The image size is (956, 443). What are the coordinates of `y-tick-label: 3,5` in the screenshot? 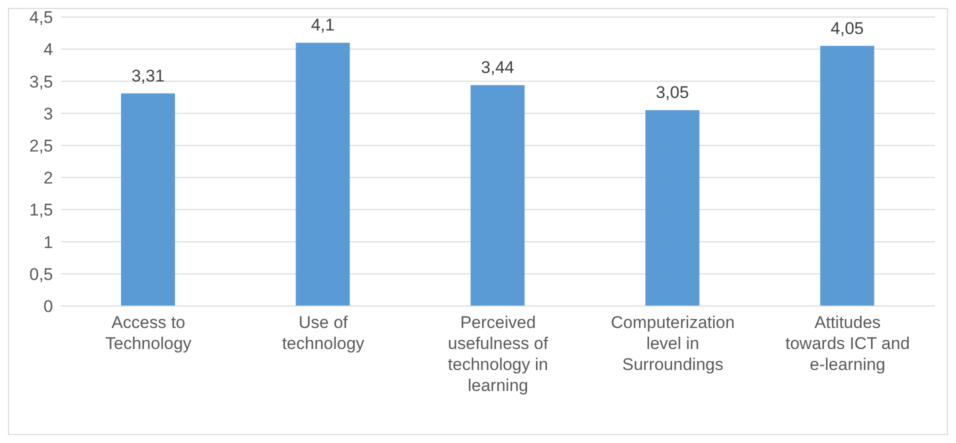 It's located at (41, 82).